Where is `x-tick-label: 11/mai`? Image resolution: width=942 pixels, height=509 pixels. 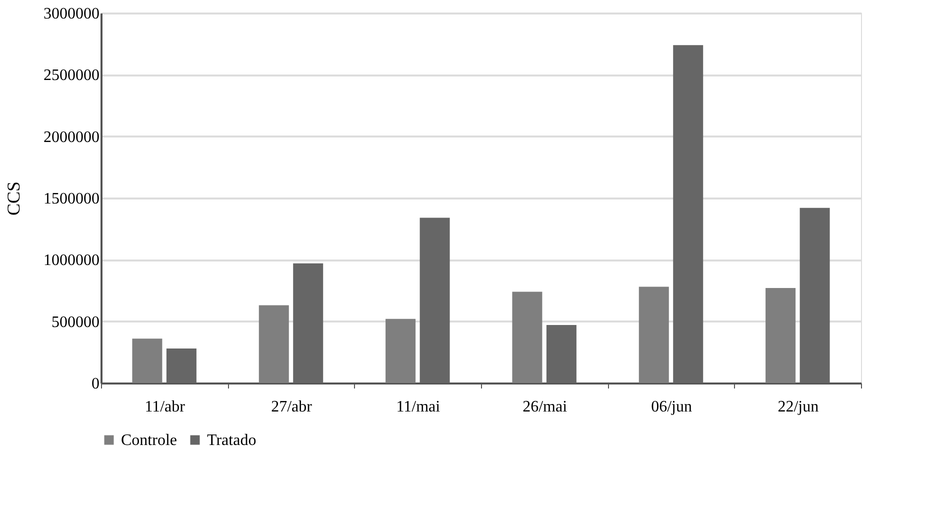
x-tick-label: 11/mai is located at coordinates (418, 407).